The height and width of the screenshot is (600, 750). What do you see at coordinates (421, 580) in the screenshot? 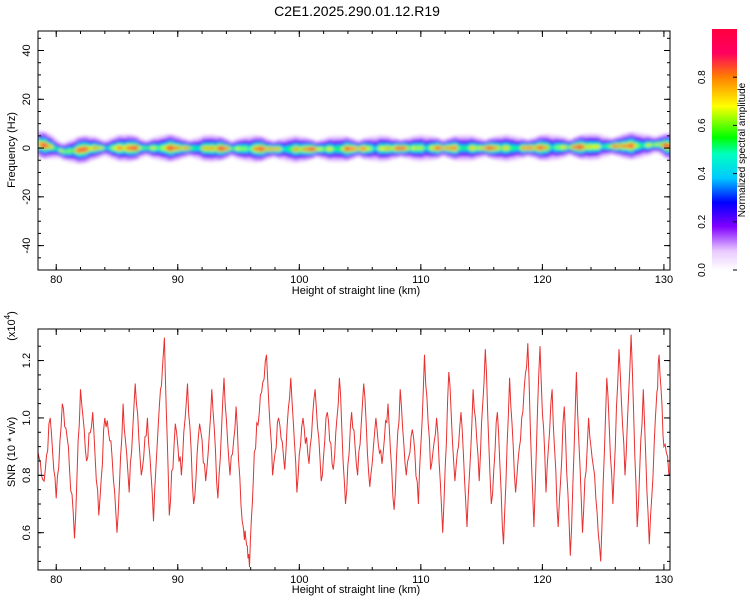
I see `snr-x-tick-label: 110` at bounding box center [421, 580].